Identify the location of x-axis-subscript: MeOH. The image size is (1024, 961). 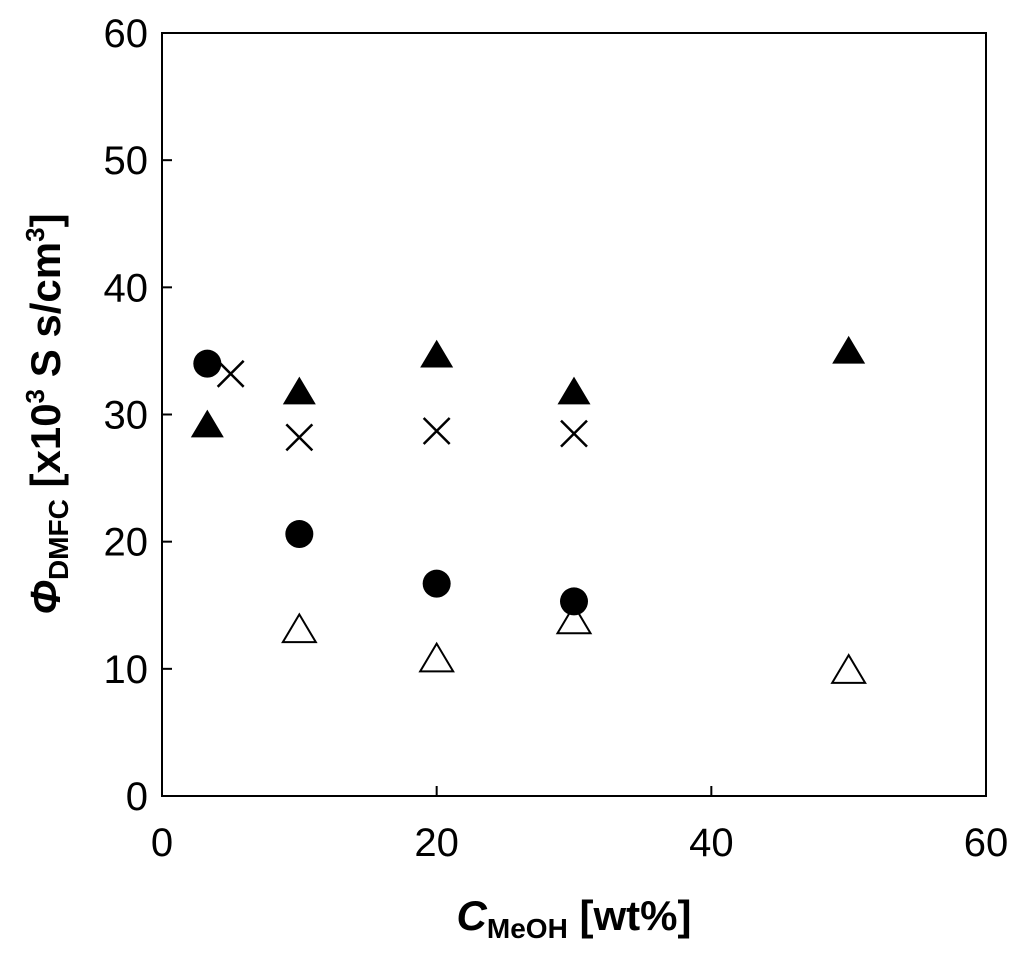
(527, 928).